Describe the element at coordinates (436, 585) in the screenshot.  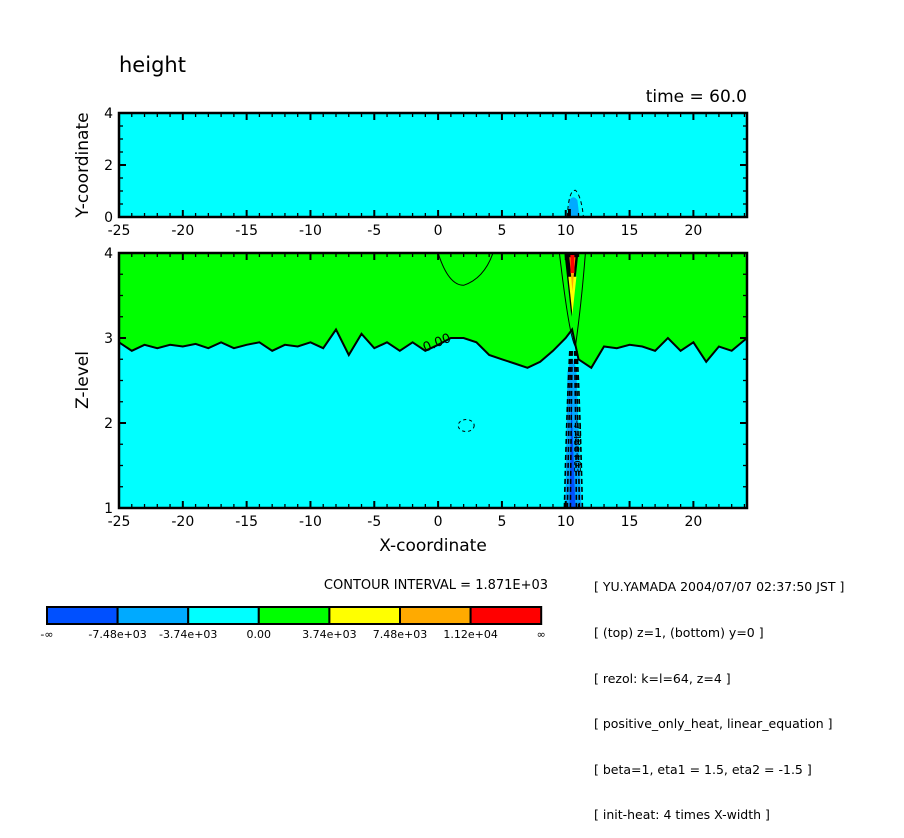
I see `contour-interval-label: CONTOUR INTERVAL = 1.871E+03` at that location.